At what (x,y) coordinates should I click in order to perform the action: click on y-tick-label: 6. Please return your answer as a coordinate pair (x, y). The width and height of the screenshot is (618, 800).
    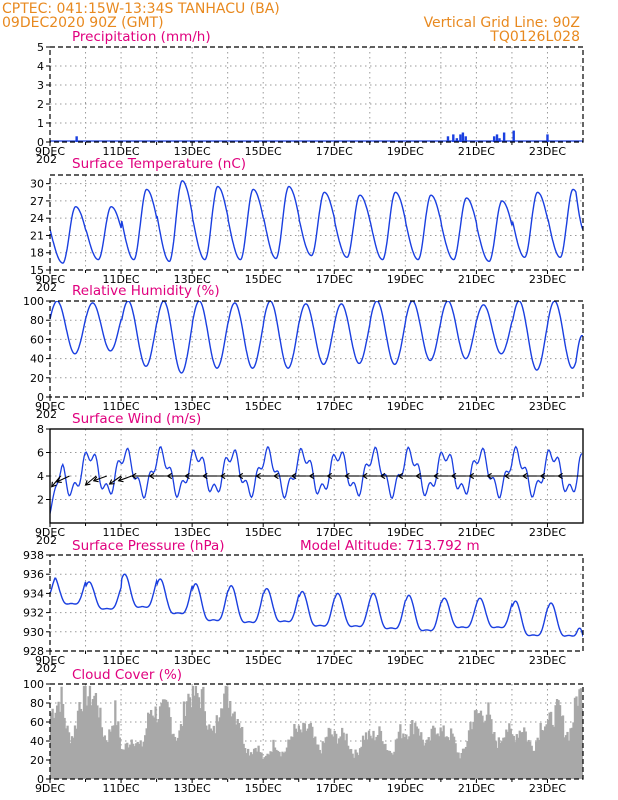
    Looking at the image, I should click on (40, 453).